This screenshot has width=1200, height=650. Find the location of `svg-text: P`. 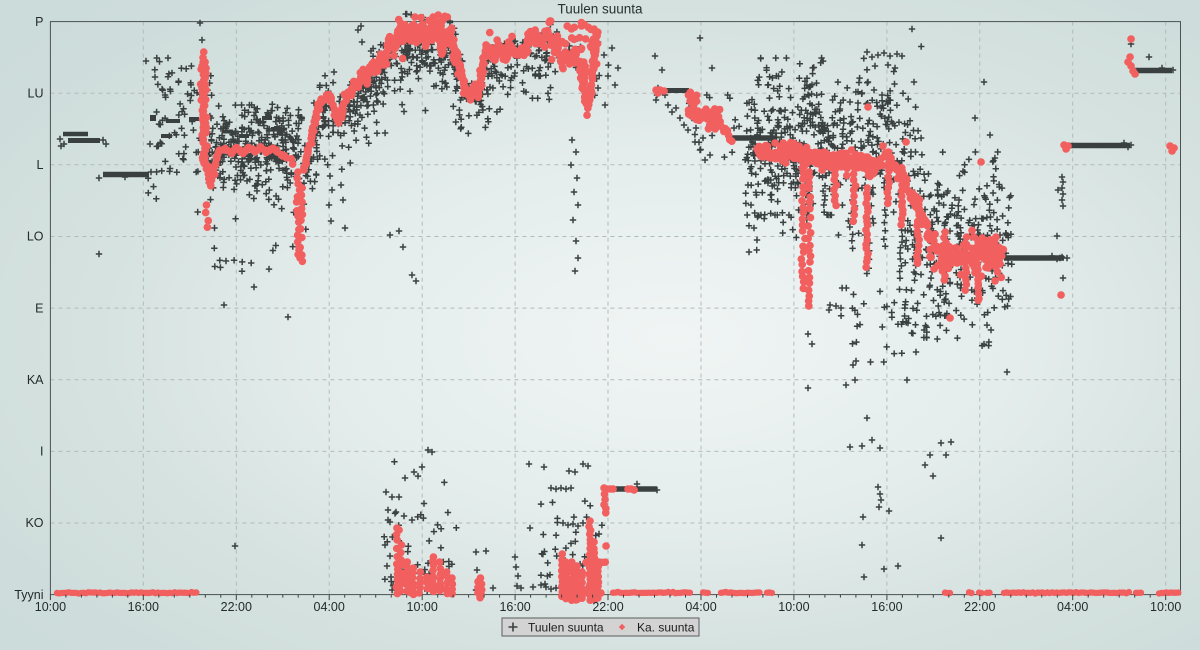

svg-text: P is located at coordinates (39, 22).